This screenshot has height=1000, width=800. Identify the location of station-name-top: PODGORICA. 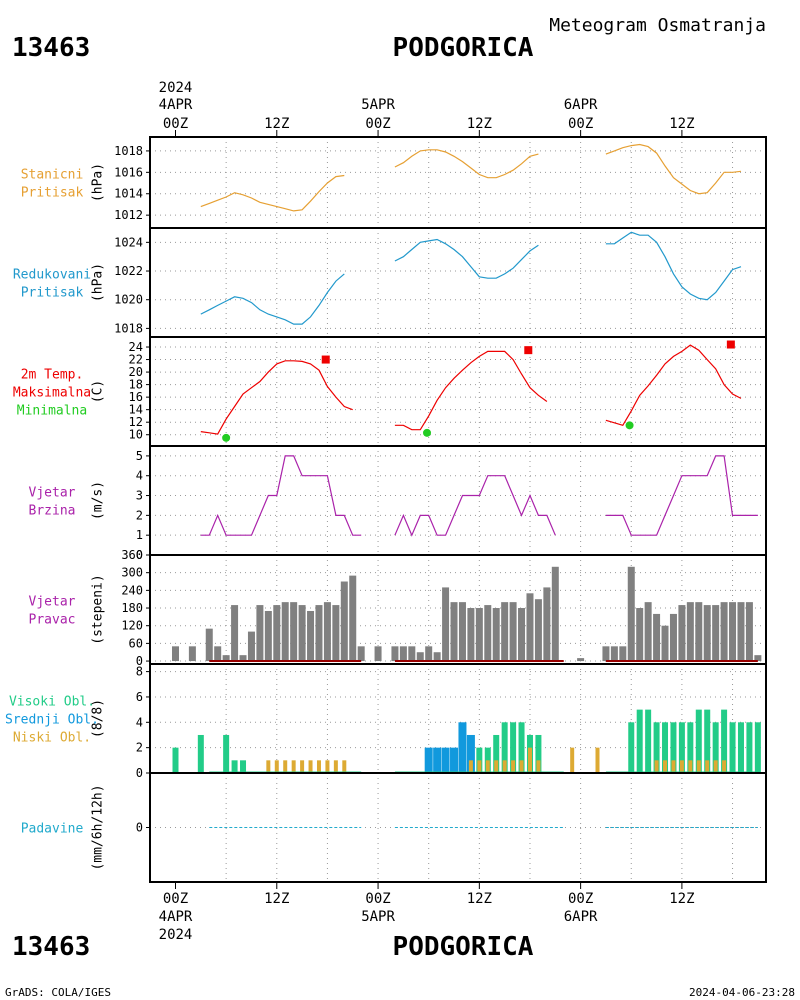
(463, 48).